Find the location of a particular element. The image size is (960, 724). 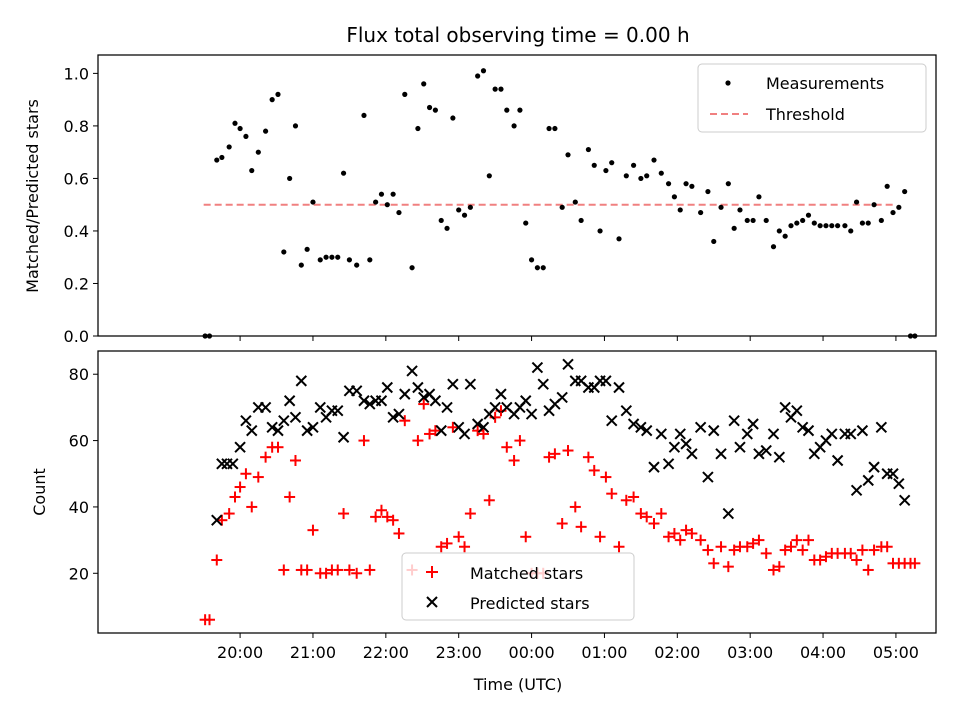

bottom-legend-box is located at coordinates (518, 586).